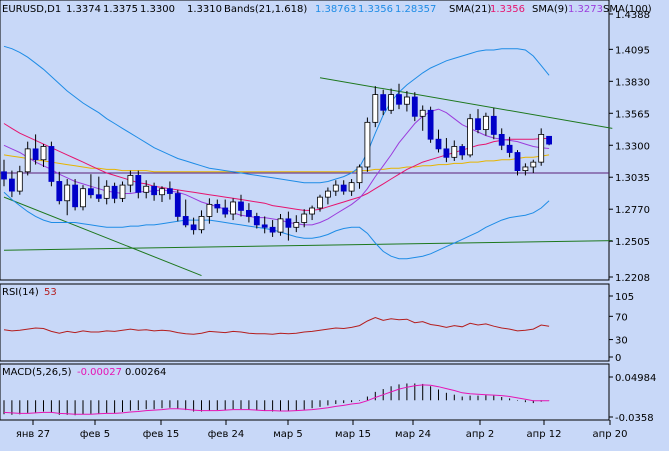 The height and width of the screenshot is (451, 669). Describe the element at coordinates (632, 146) in the screenshot. I see `price-tick-label: 1.3300` at that location.